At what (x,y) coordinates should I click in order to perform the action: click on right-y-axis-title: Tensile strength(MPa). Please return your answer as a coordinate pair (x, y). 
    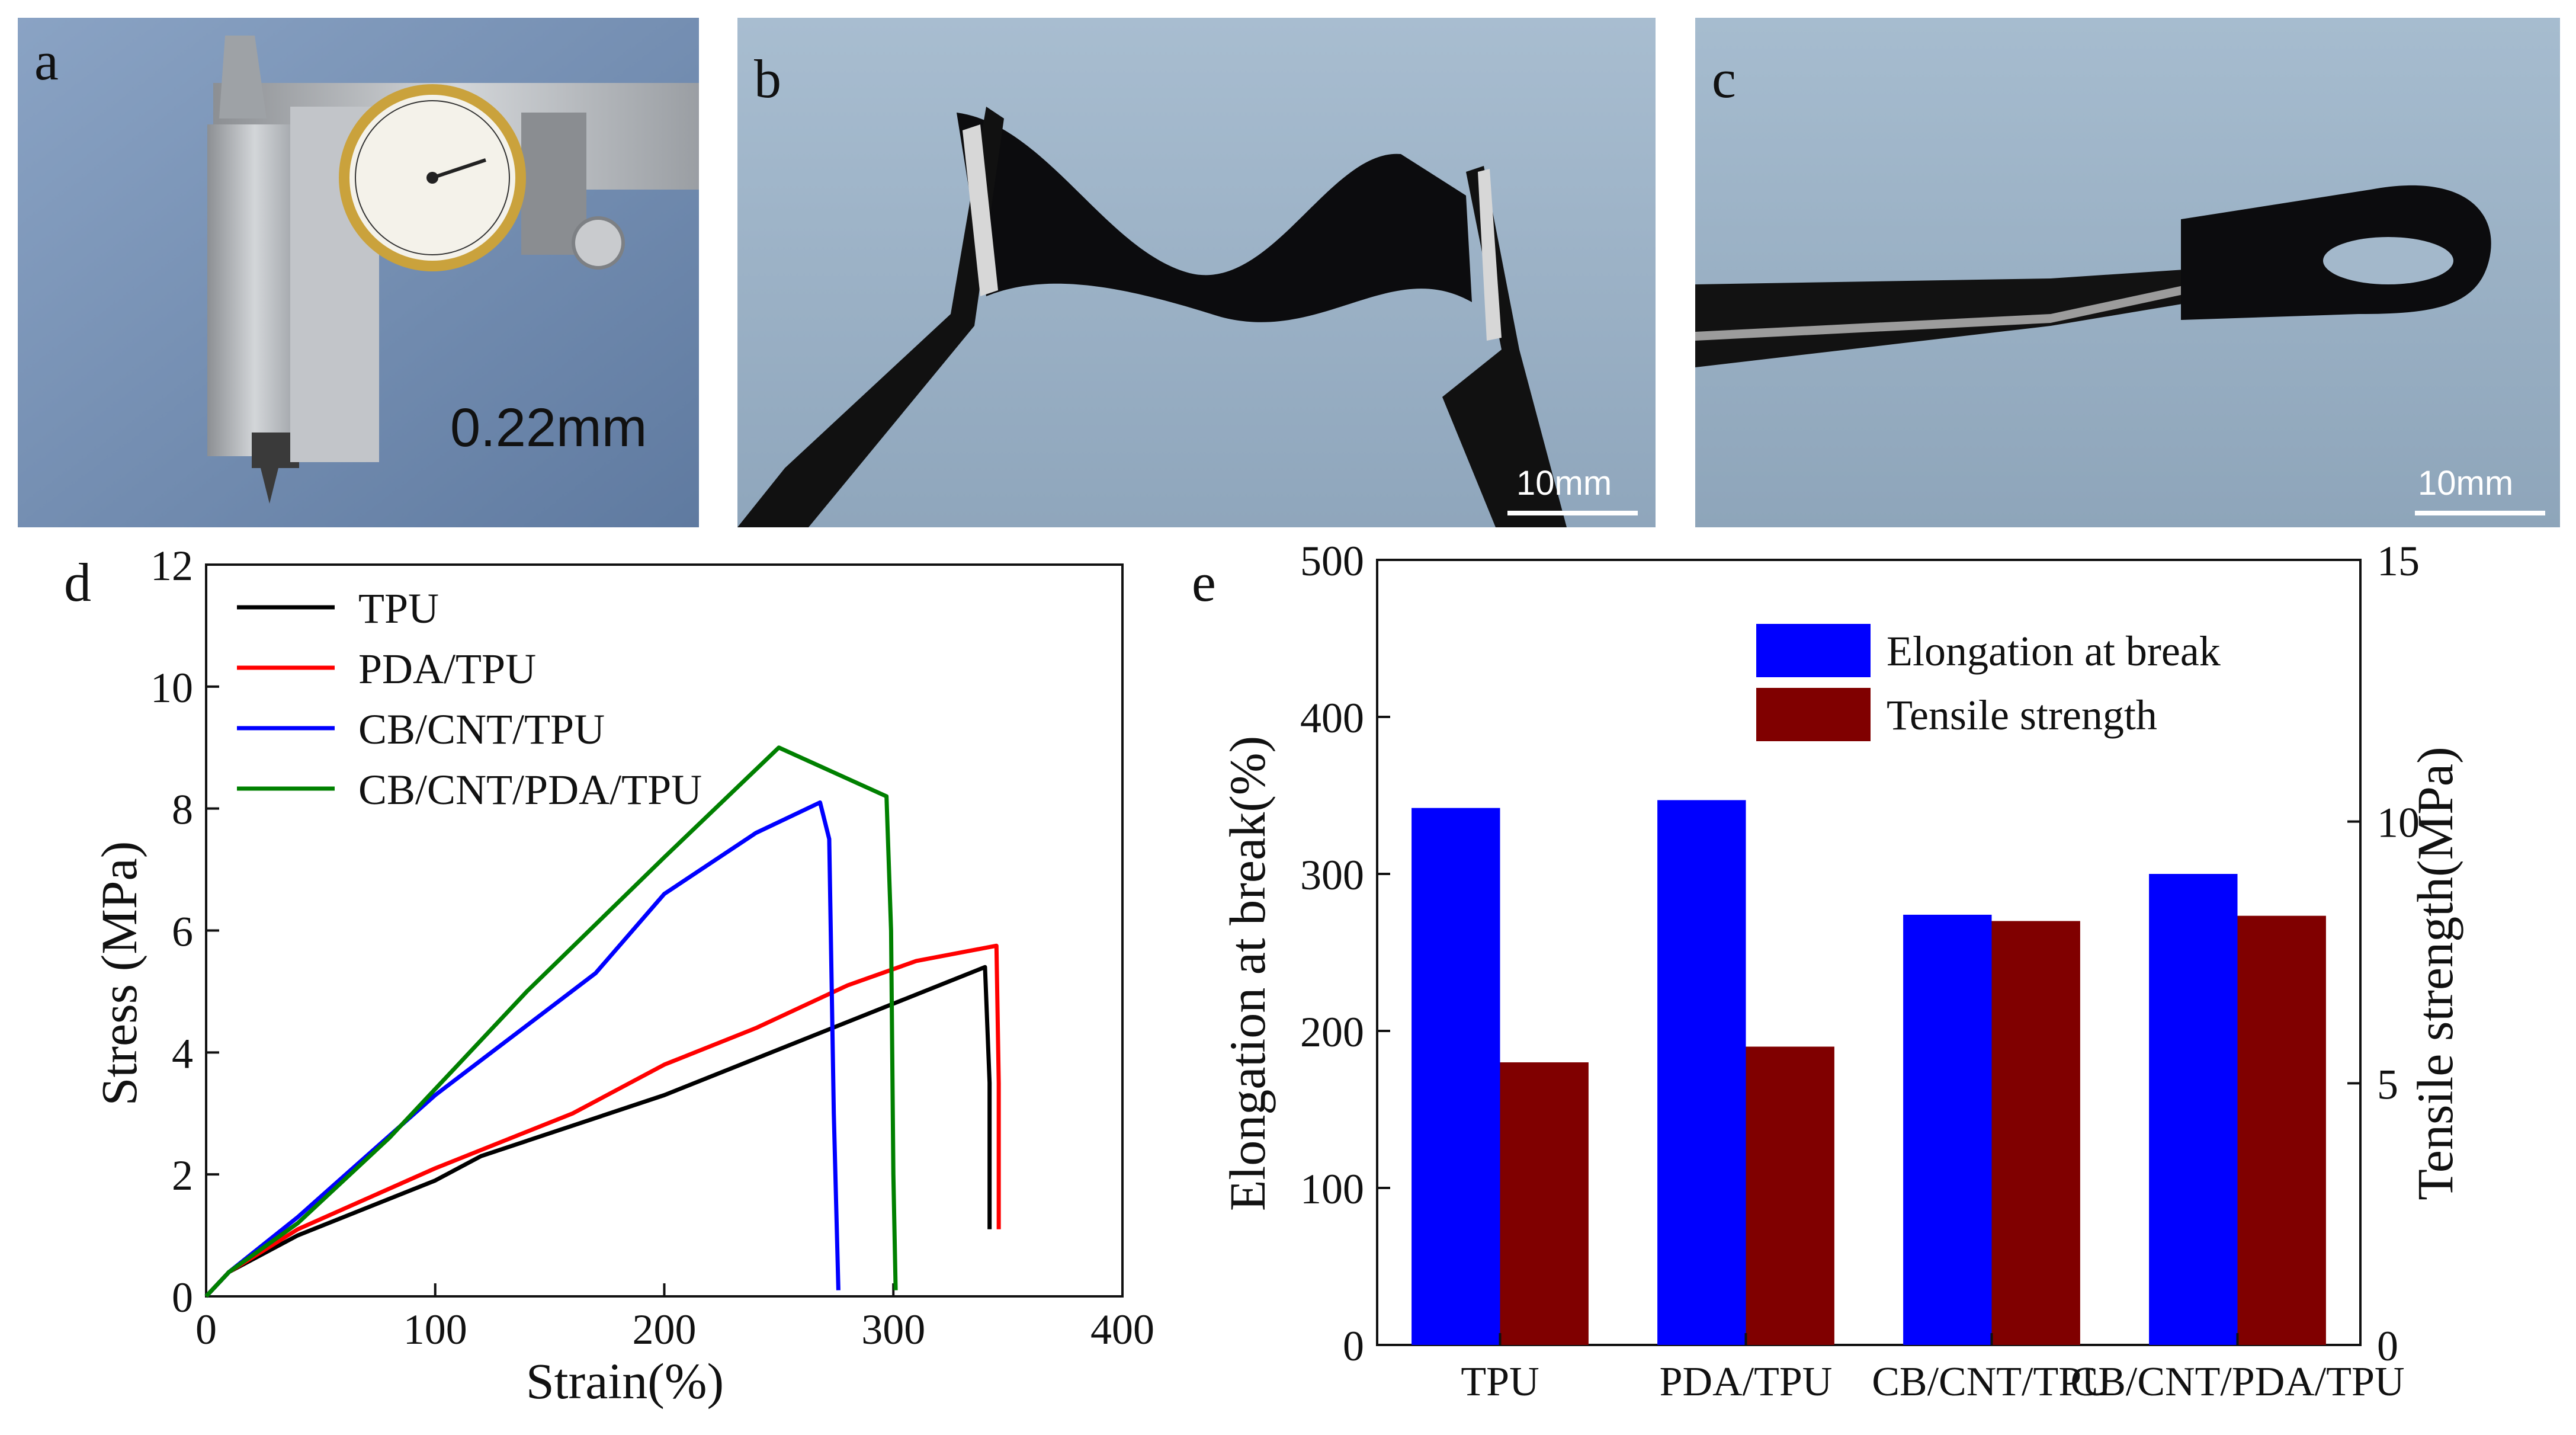
    Looking at the image, I should click on (2435, 973).